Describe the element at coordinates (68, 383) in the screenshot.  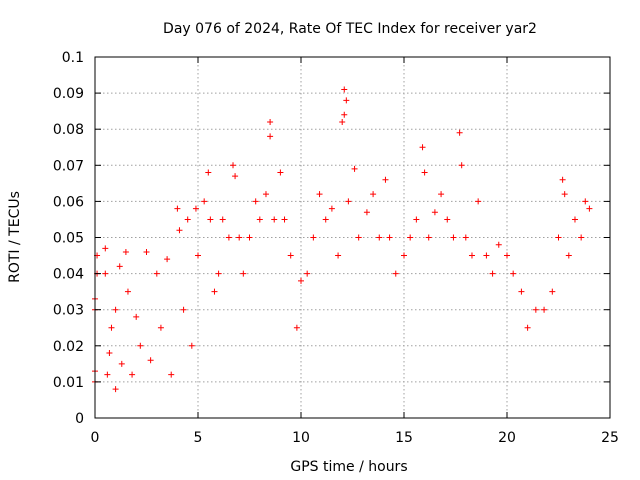
I see `y-tick-label: 0.01` at that location.